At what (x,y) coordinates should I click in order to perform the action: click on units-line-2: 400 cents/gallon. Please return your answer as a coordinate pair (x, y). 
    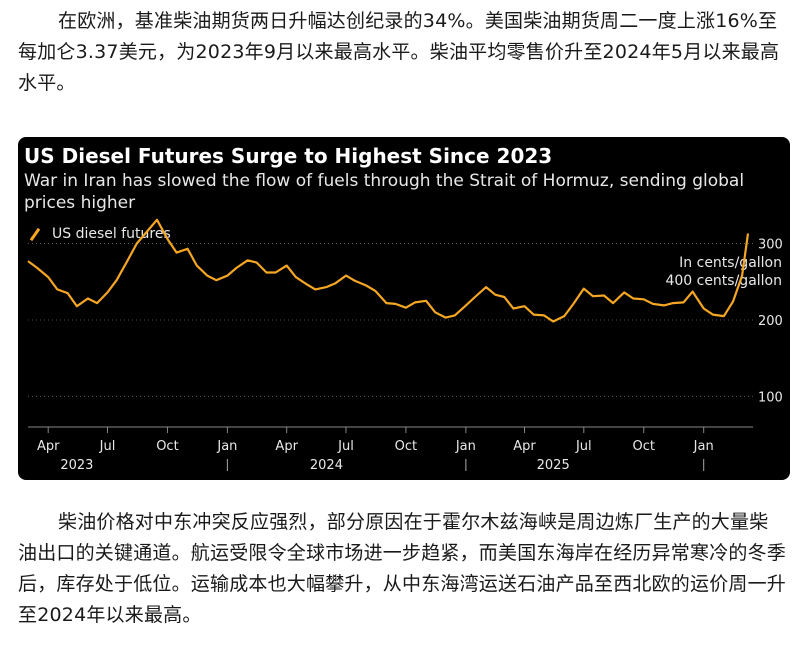
    Looking at the image, I should click on (723, 281).